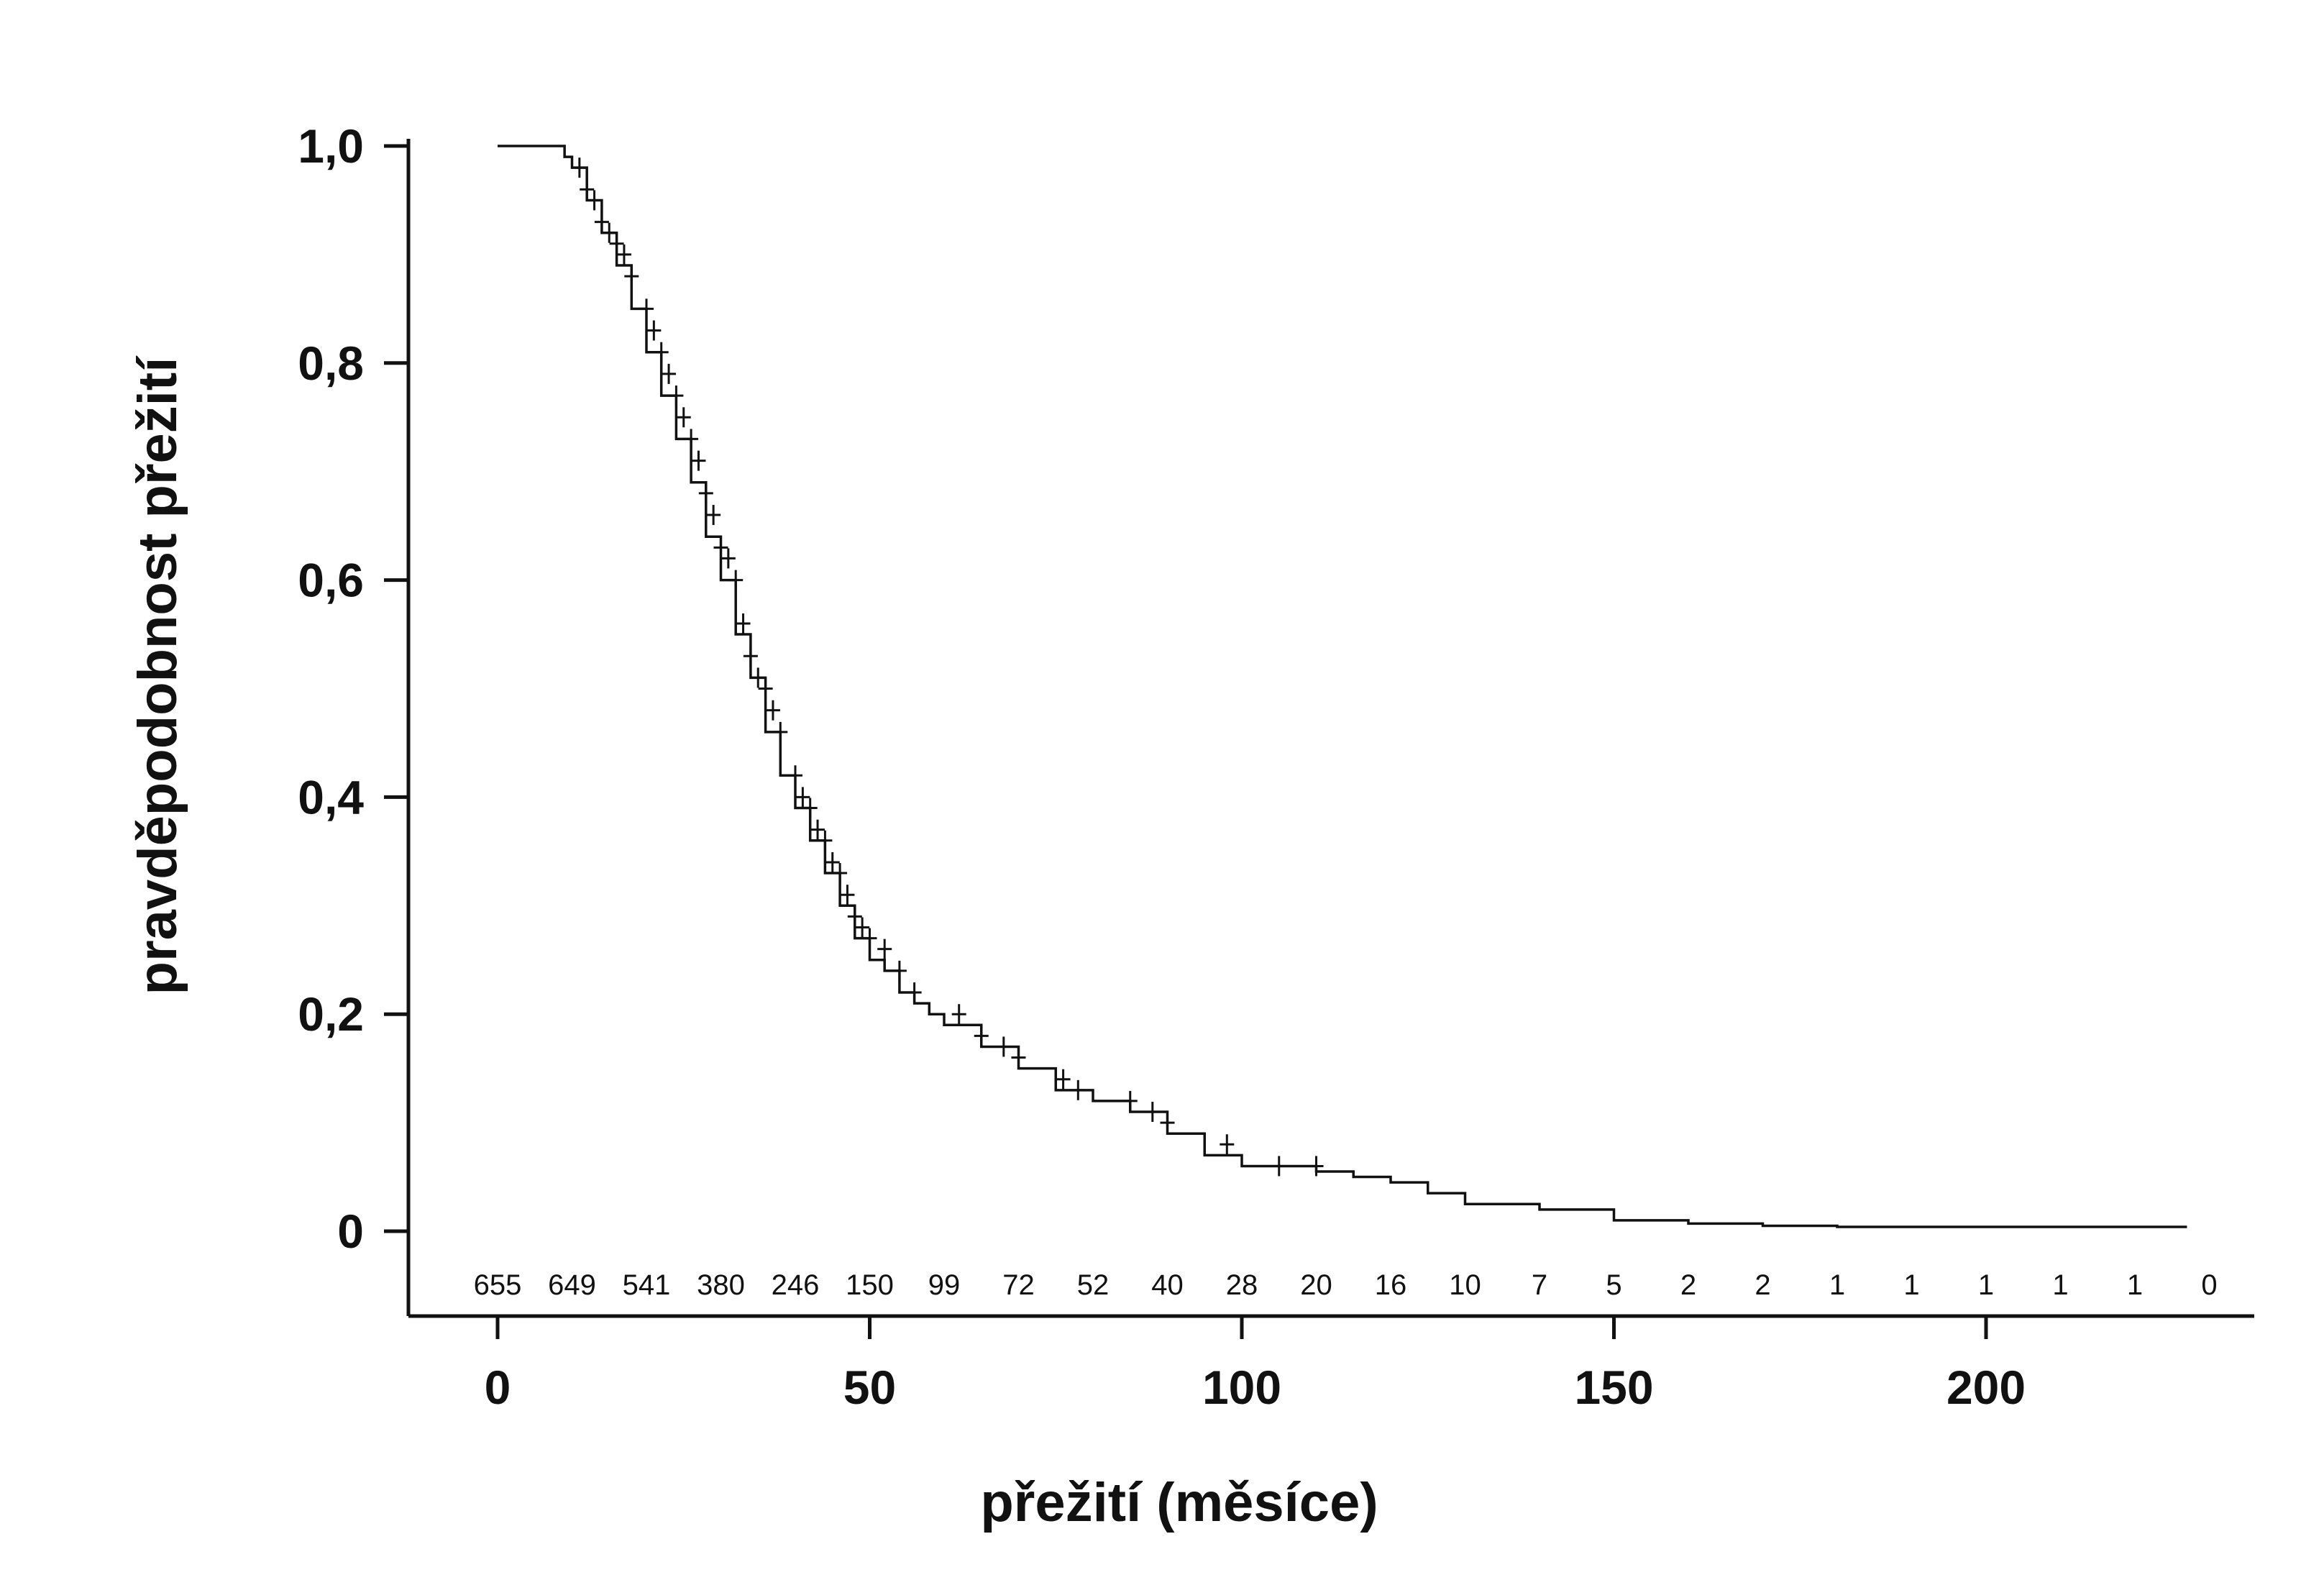 This screenshot has width=2324, height=1580. What do you see at coordinates (1391, 1285) in the screenshot?
I see `at-risk-count: 16` at bounding box center [1391, 1285].